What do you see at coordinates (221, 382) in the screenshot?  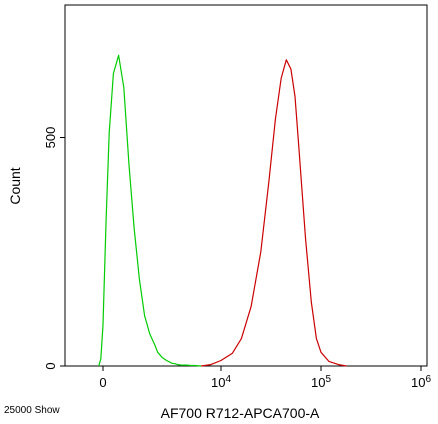 I see `x-tick-label-1: 10⁴` at bounding box center [221, 382].